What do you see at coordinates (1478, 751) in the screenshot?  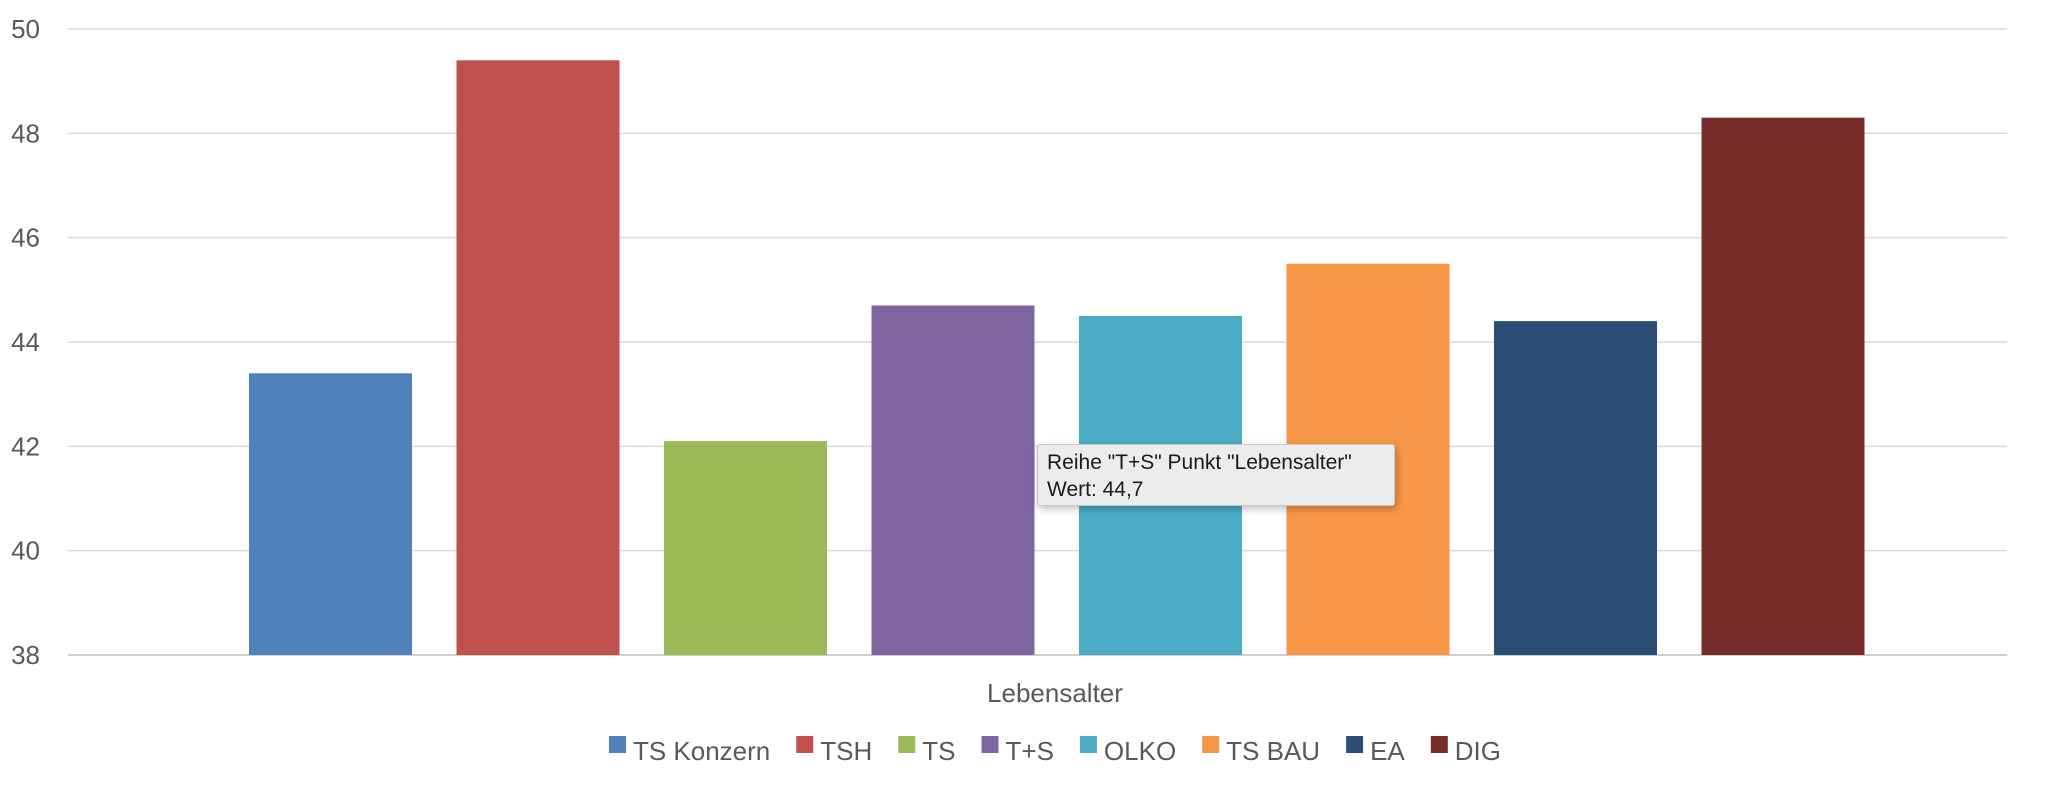 I see `legend-label: DIG` at bounding box center [1478, 751].